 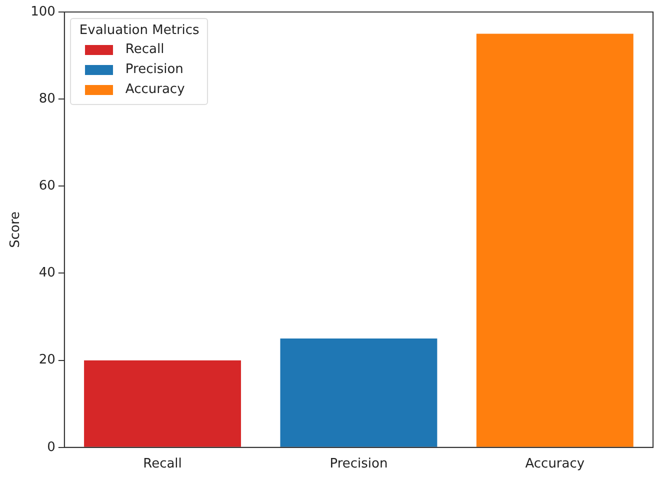 What do you see at coordinates (16, 229) in the screenshot?
I see `y-axis-title: Score` at bounding box center [16, 229].